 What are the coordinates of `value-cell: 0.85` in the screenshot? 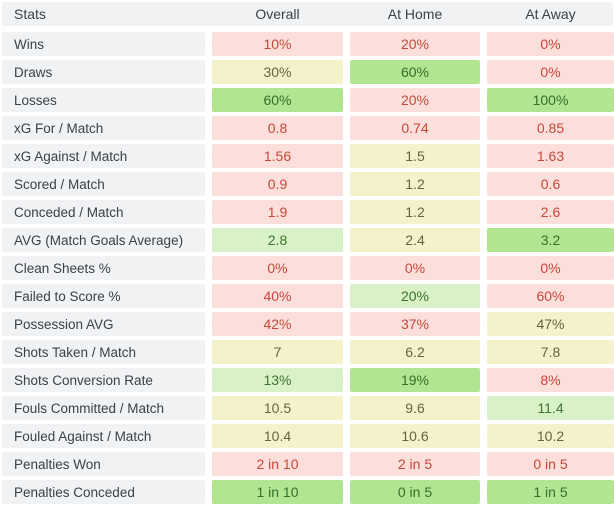 It's located at (550, 128).